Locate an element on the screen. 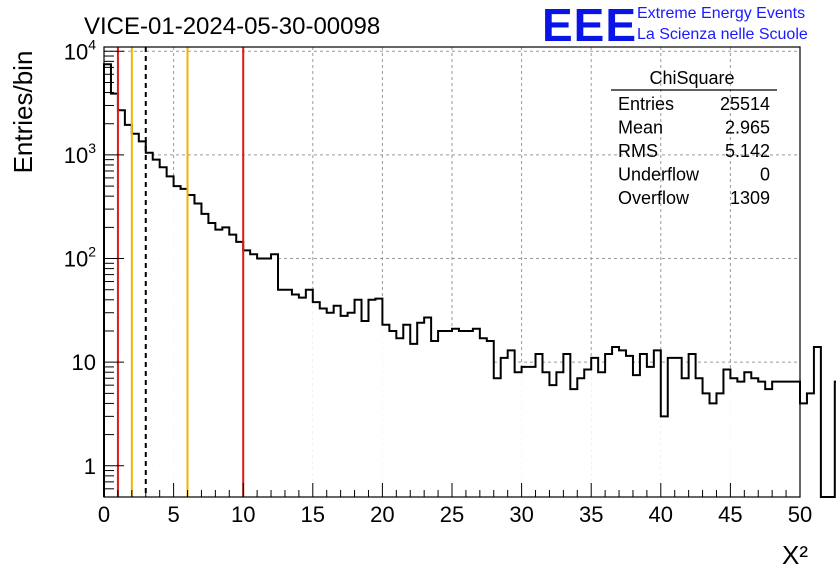 Image resolution: width=836 pixels, height=572 pixels. x-tick-labels: 0 5 10 15 20 25 30 35 40 45 50 is located at coordinates (455, 514).